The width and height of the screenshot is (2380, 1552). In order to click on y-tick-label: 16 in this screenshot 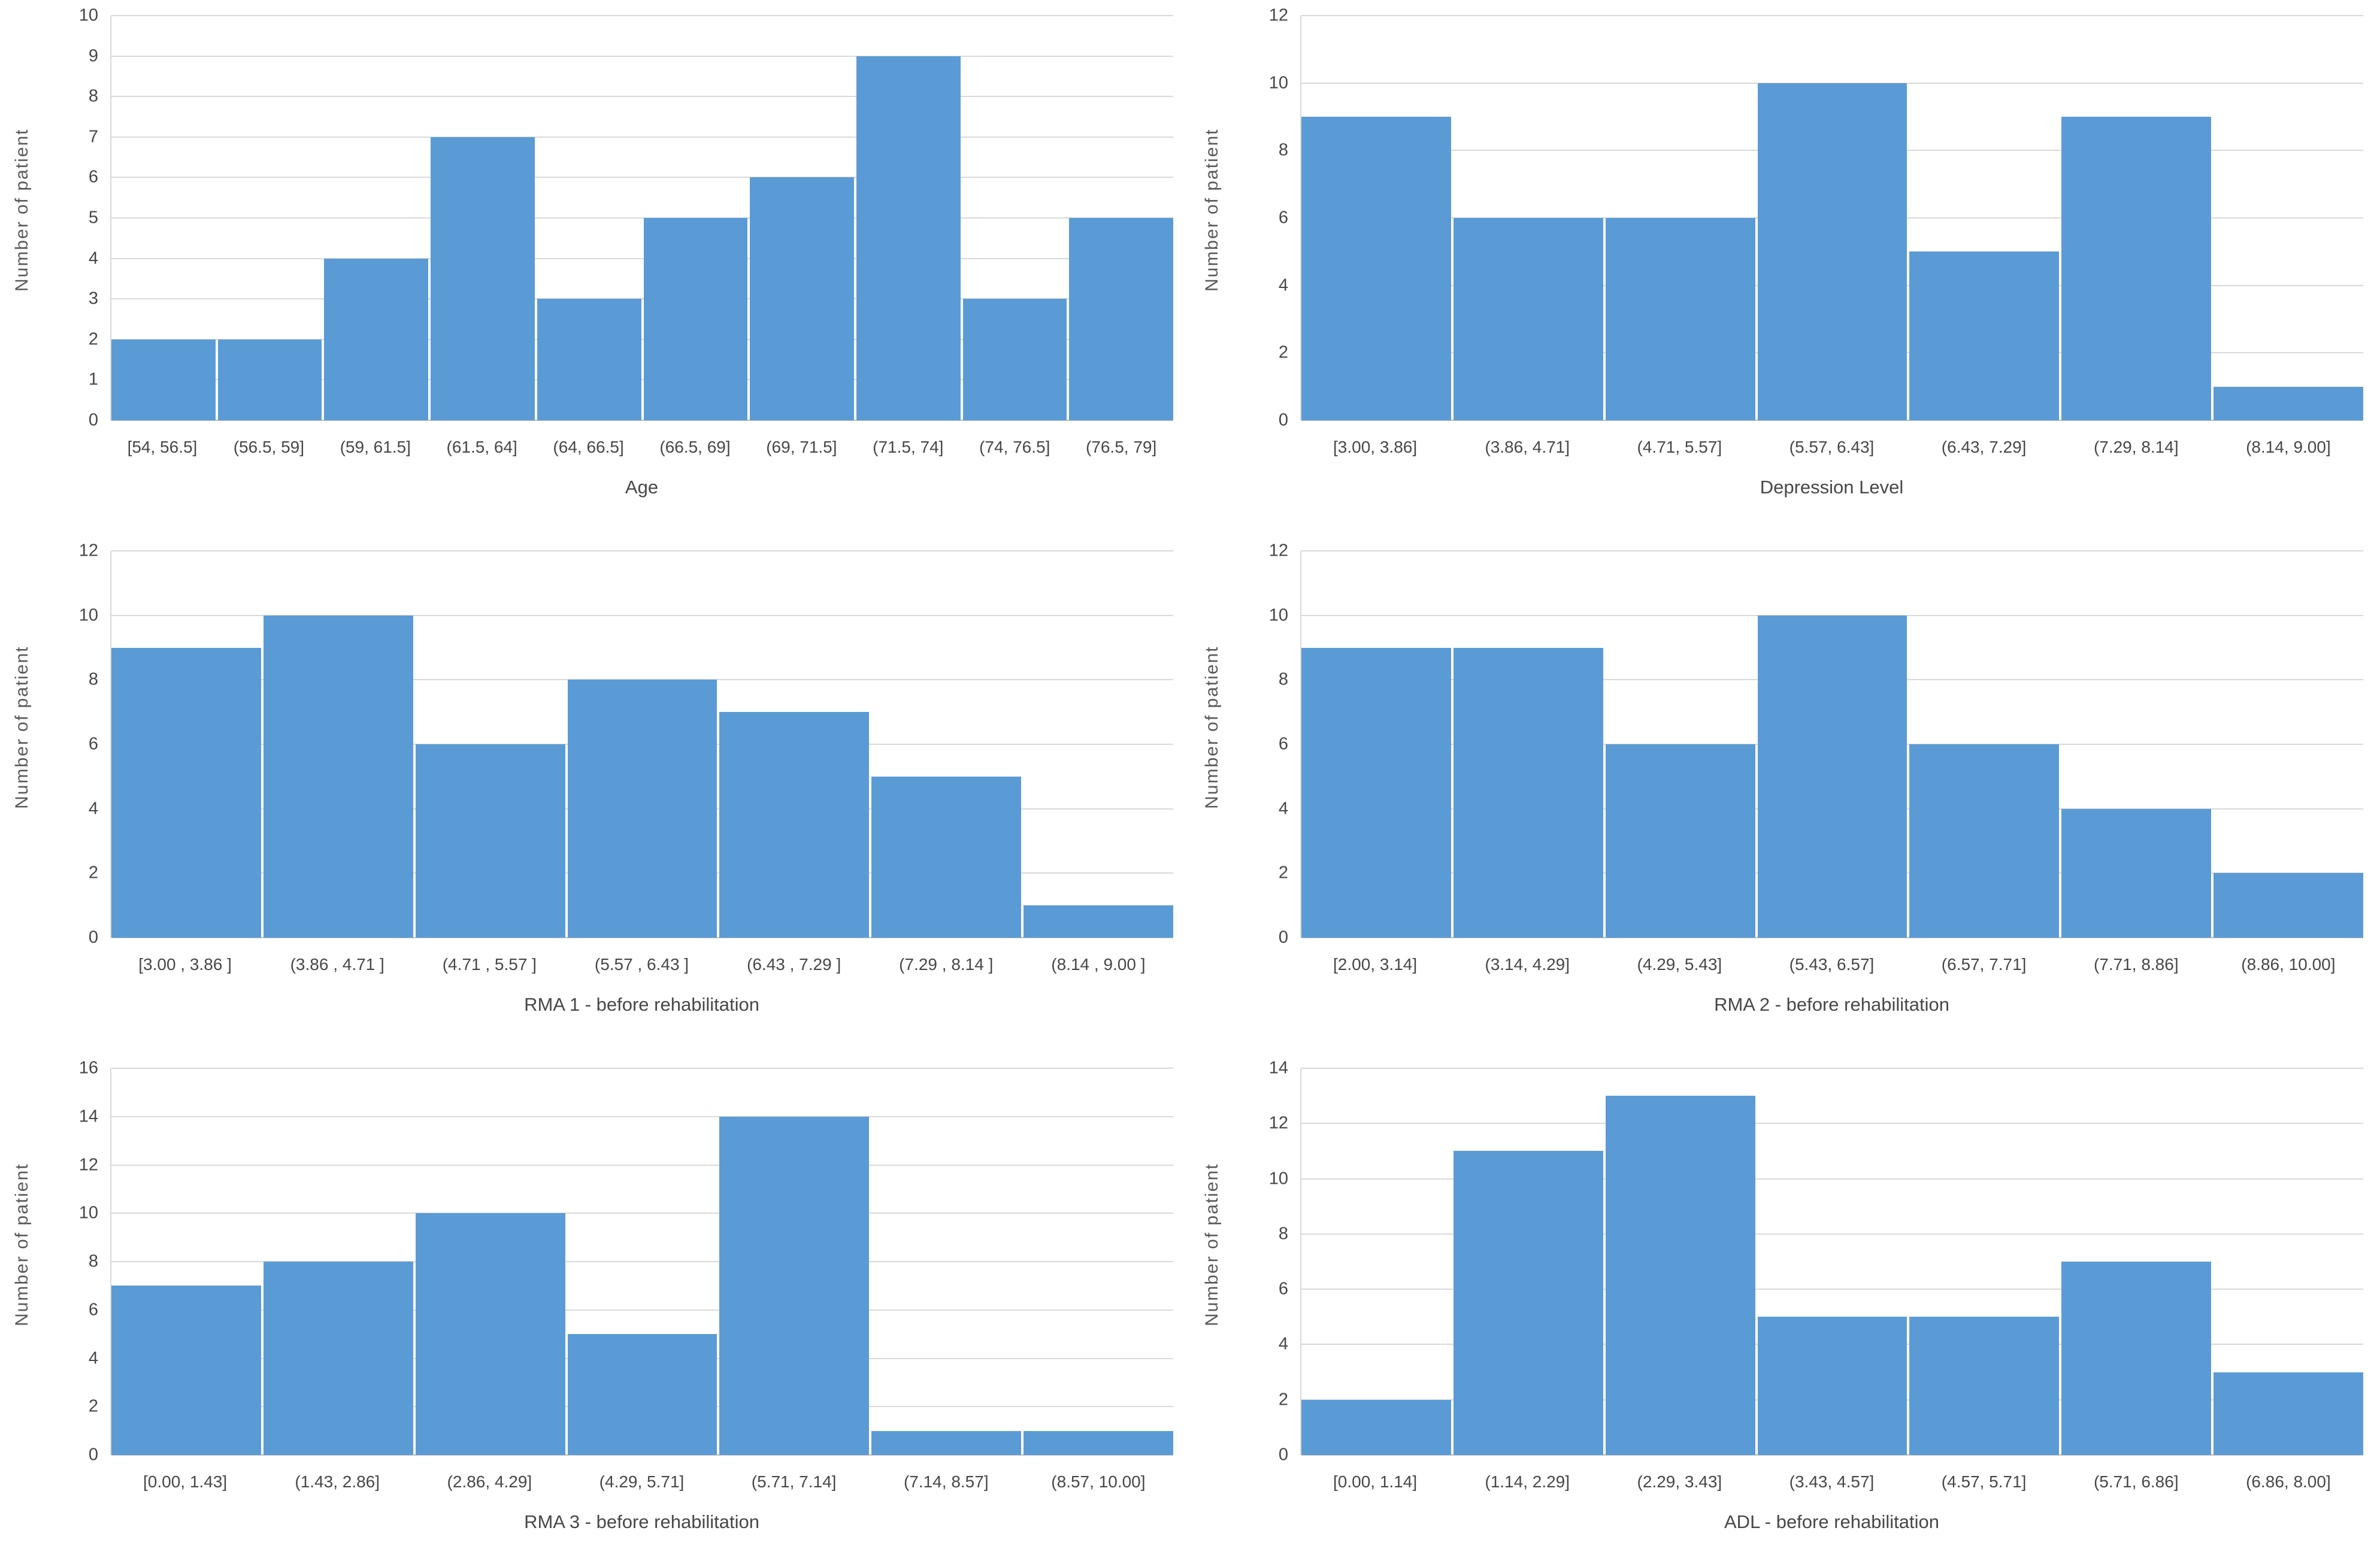, I will do `click(88, 1068)`.